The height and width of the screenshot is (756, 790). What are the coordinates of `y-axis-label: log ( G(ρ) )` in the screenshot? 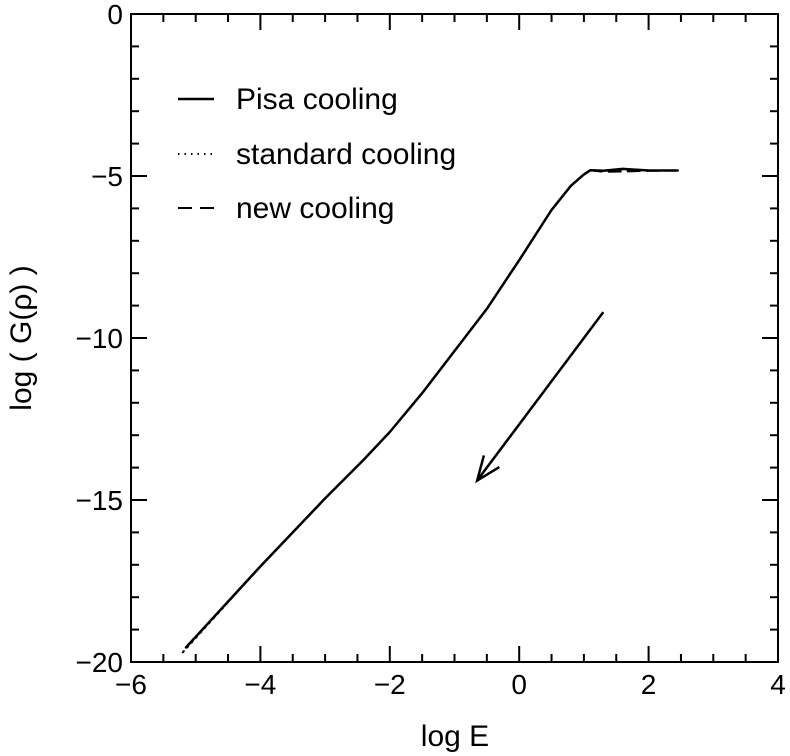 It's located at (21, 337).